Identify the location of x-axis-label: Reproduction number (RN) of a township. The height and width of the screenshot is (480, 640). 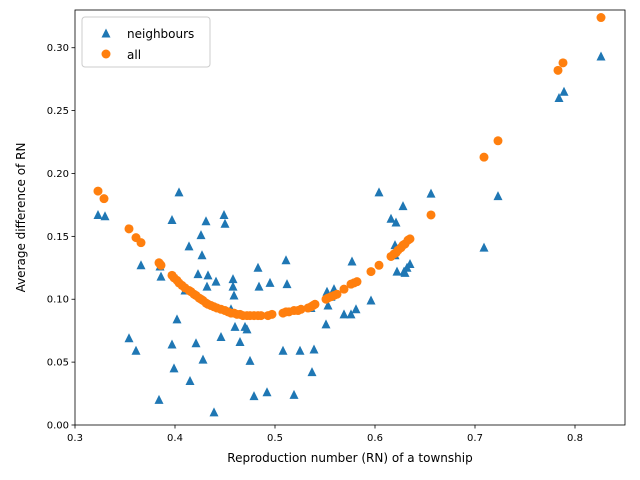
(349, 458).